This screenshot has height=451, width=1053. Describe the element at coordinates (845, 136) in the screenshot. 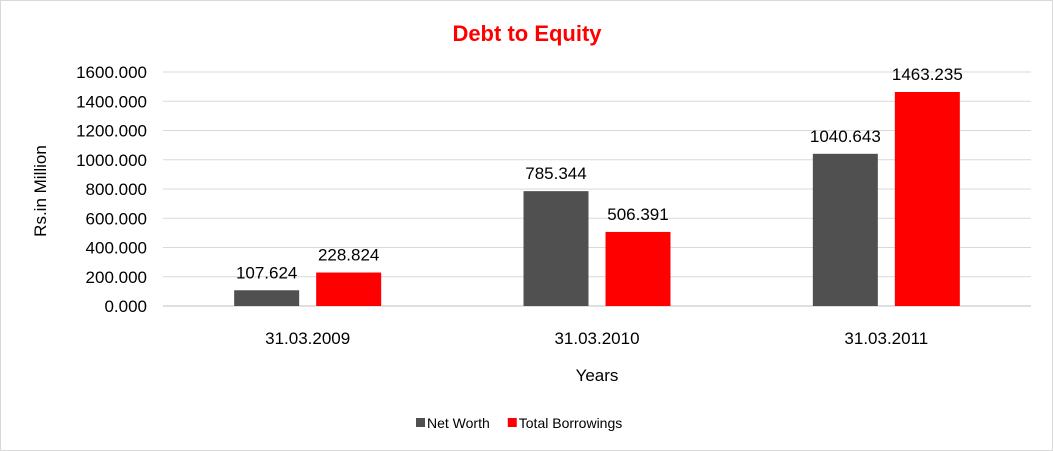

I see `data-label: 1040.643` at that location.